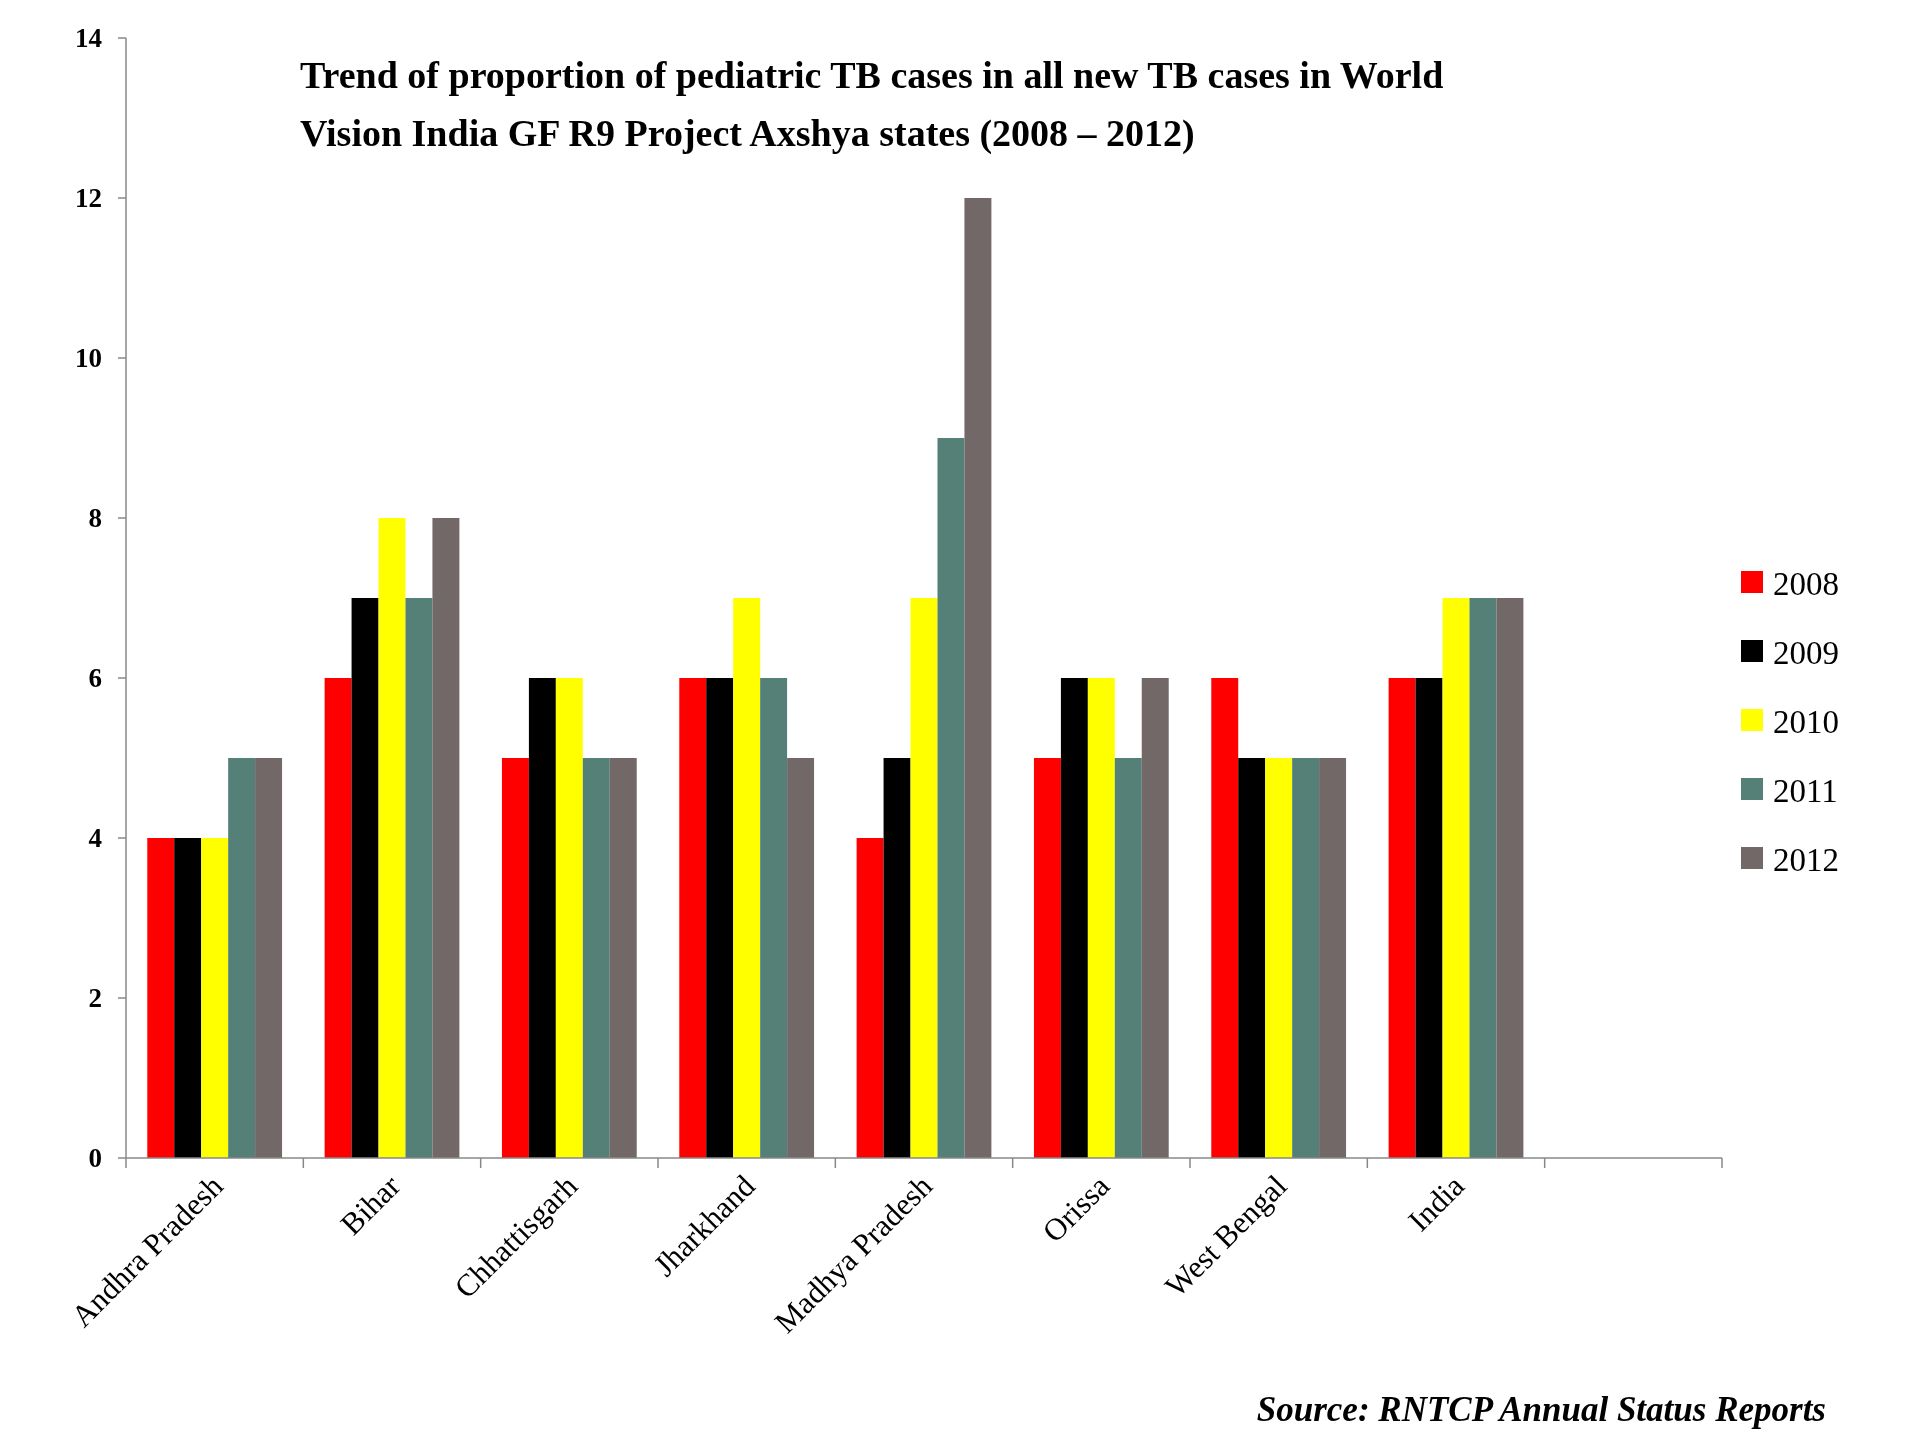 The width and height of the screenshot is (1905, 1435). What do you see at coordinates (95, 998) in the screenshot?
I see `y-tick-label: 2` at bounding box center [95, 998].